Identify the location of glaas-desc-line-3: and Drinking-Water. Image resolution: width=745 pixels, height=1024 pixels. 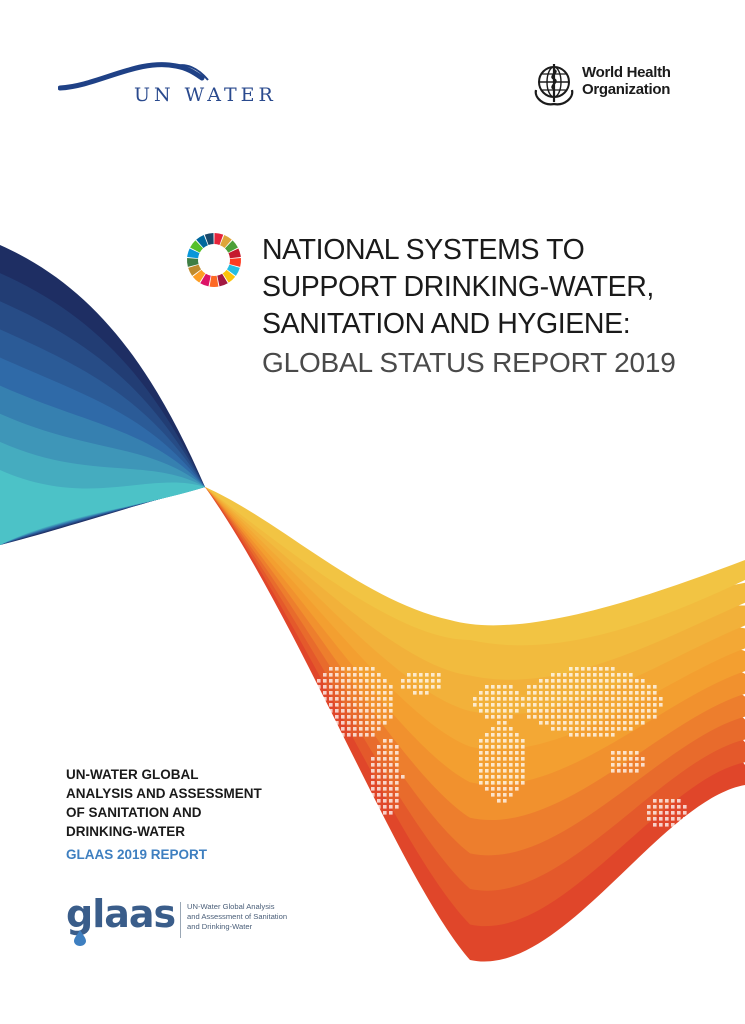
(220, 926).